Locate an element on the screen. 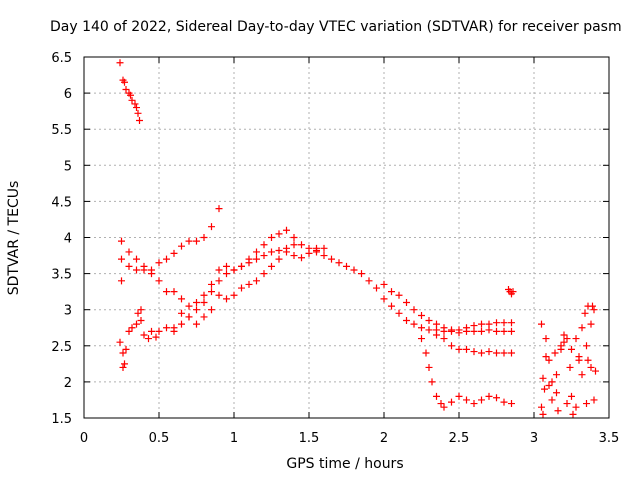  y-tick-label: 4.5 is located at coordinates (61, 202).